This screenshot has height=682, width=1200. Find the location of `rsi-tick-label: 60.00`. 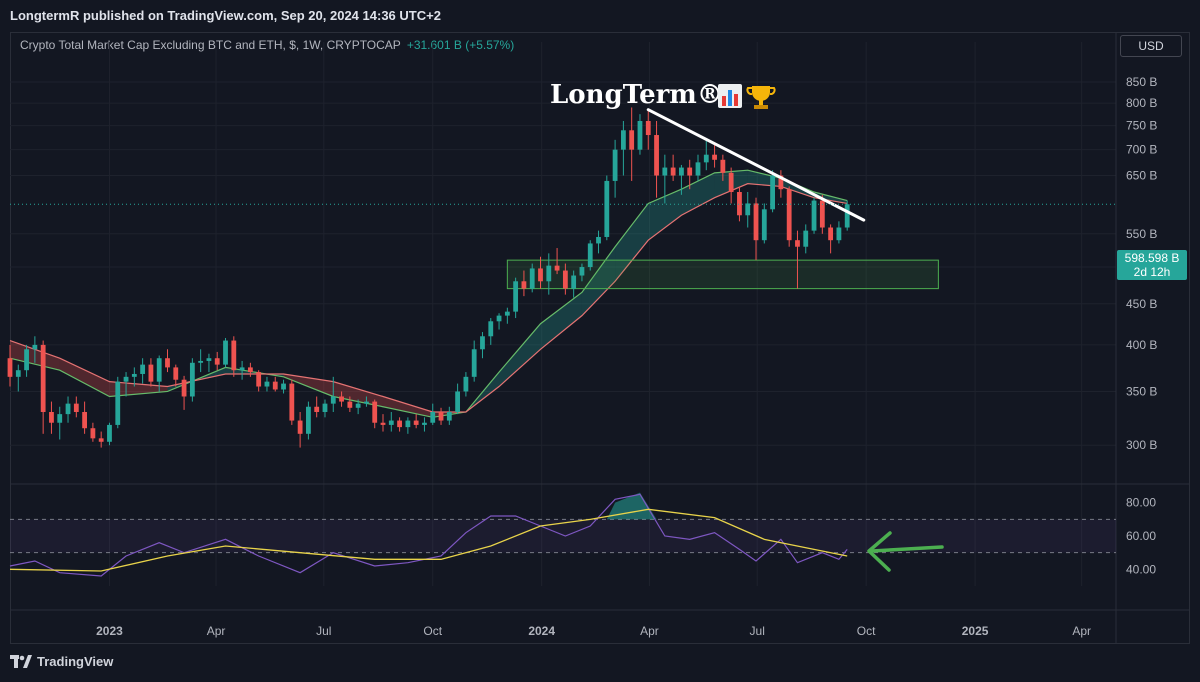

rsi-tick-label: 60.00 is located at coordinates (1141, 536).